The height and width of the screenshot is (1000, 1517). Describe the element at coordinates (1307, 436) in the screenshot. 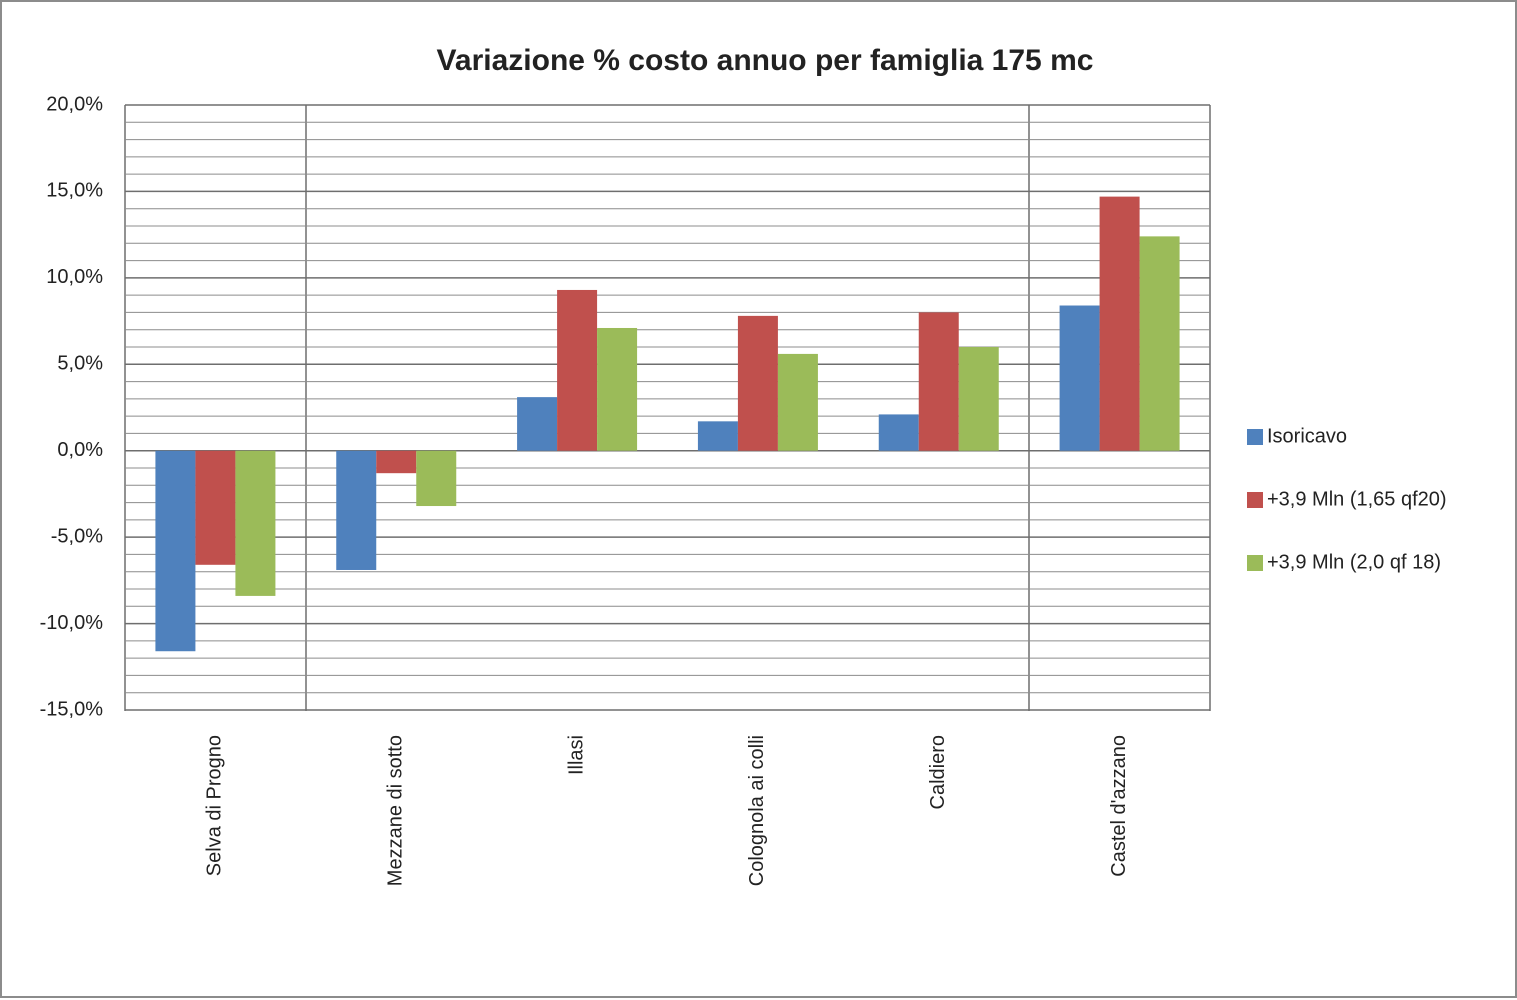

I see `legend-label: Isoricavo` at that location.